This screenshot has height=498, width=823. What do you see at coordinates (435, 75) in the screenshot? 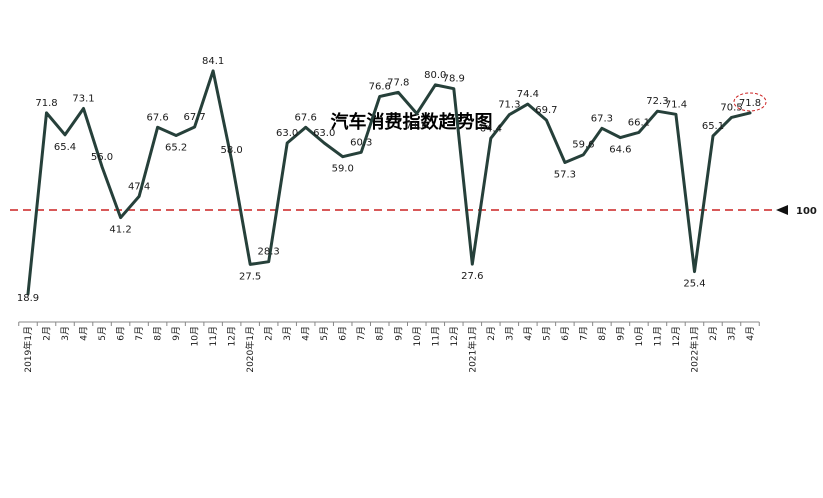
I see `data-label: 80.0` at bounding box center [435, 75].